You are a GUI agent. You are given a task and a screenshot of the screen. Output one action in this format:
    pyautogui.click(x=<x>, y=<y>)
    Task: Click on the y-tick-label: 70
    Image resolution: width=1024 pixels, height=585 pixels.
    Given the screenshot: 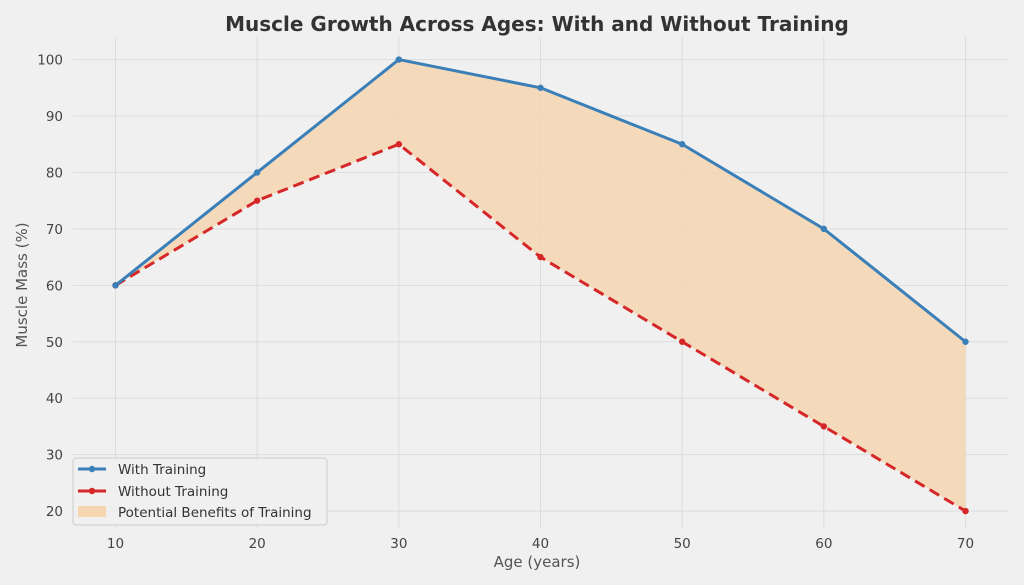 What is the action you would take?
    pyautogui.click(x=54, y=230)
    